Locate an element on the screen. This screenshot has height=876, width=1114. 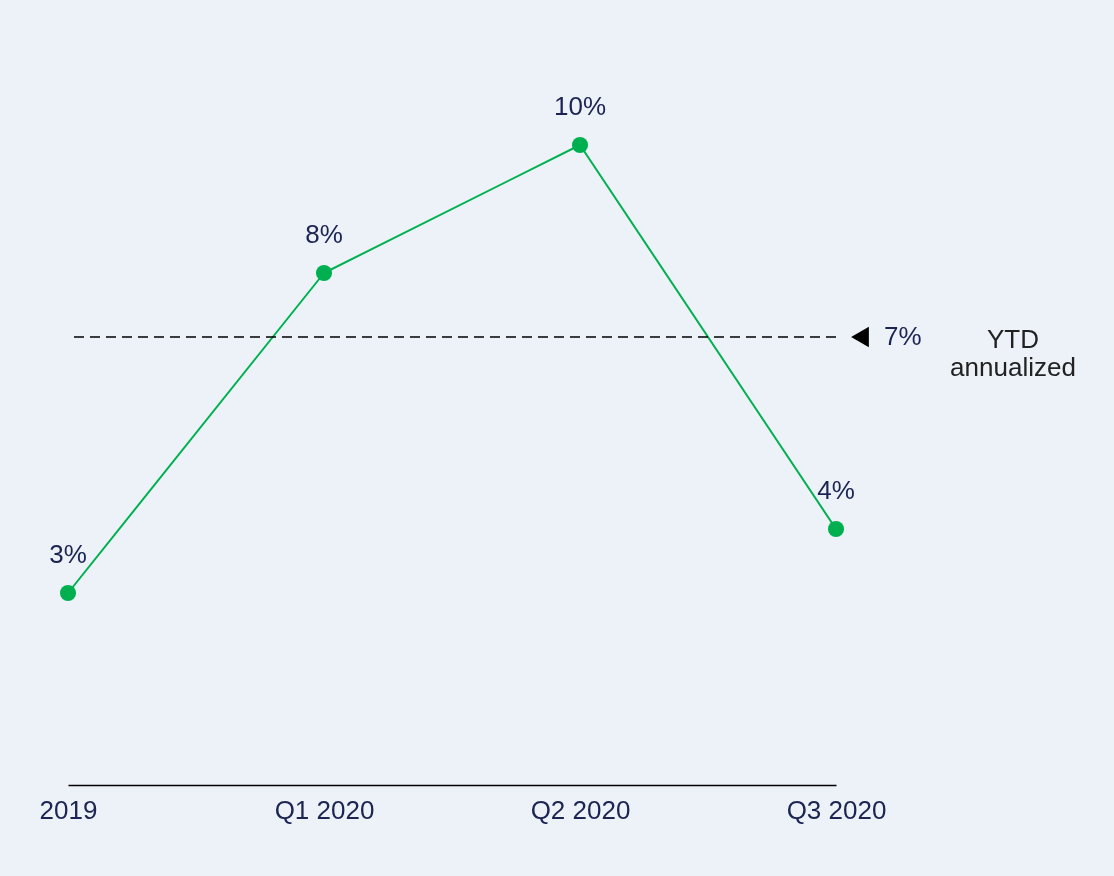
data-label: 3% is located at coordinates (68, 554).